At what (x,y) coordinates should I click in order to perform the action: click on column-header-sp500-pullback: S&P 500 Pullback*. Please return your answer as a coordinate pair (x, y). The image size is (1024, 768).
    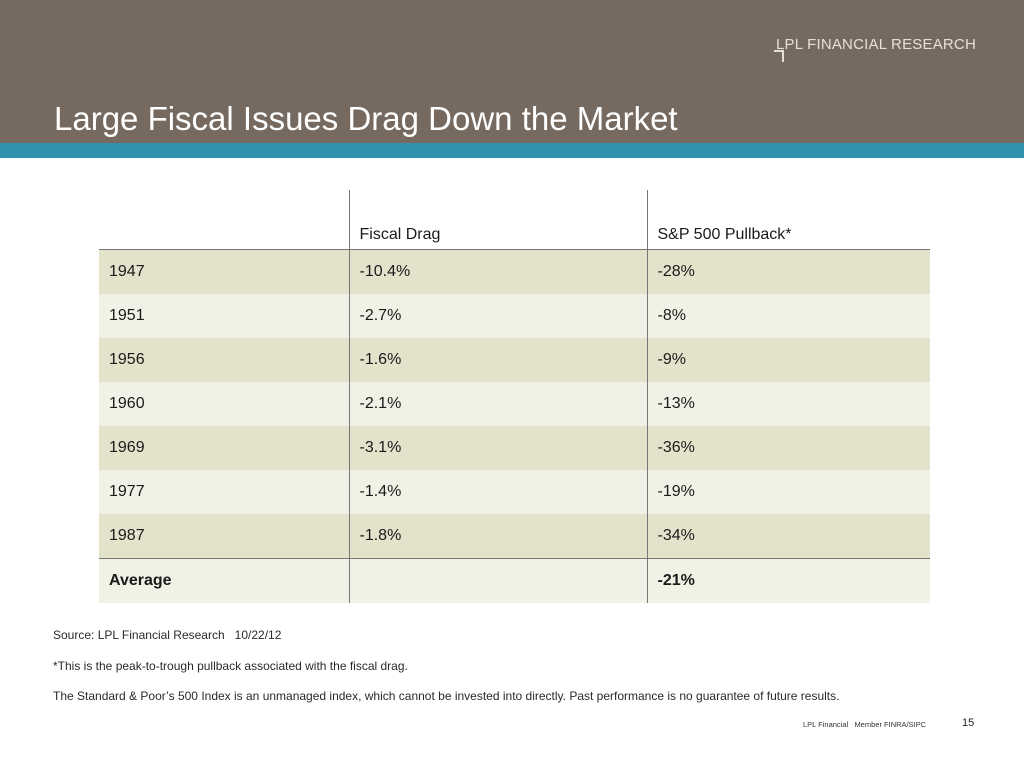
    Looking at the image, I should click on (788, 220).